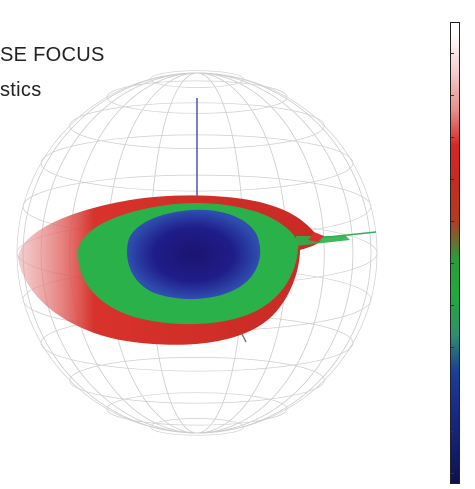  I want to click on blue-lobe, so click(194, 254).